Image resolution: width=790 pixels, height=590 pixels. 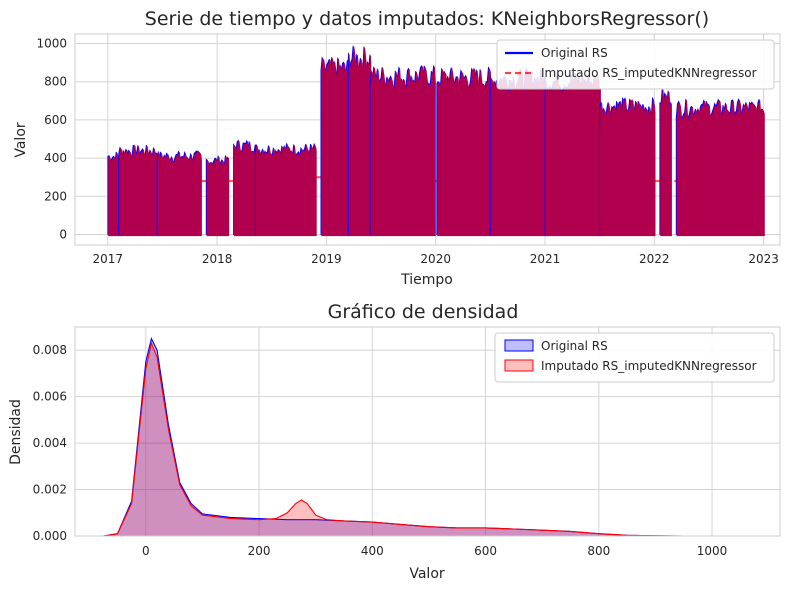 What do you see at coordinates (574, 53) in the screenshot?
I see `legend-label-original: Original RS` at bounding box center [574, 53].